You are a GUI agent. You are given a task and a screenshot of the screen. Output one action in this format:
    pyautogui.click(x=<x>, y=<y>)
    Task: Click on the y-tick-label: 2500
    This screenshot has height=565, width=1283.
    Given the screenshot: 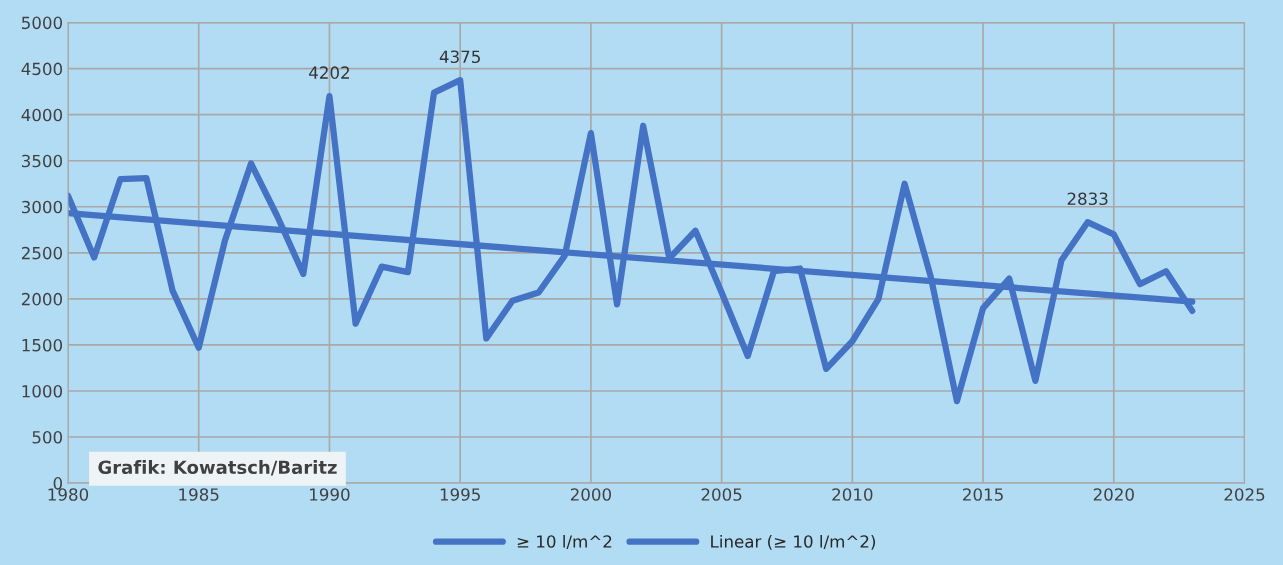 What is the action you would take?
    pyautogui.click(x=42, y=253)
    